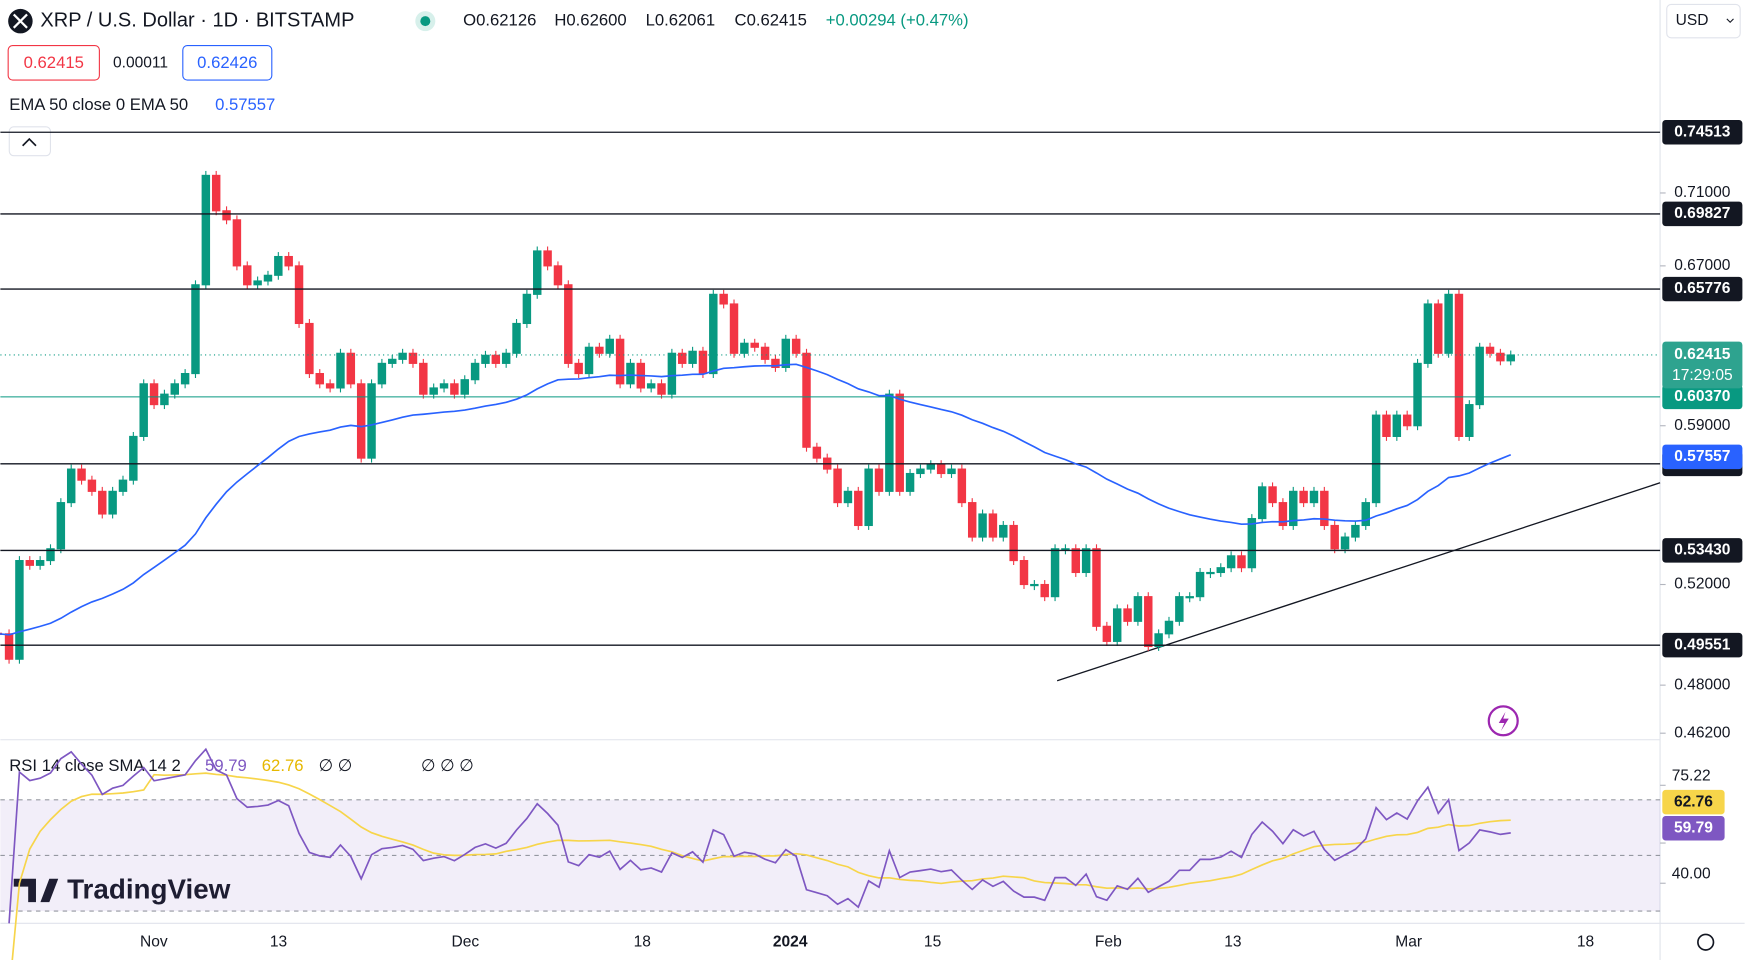 The image size is (1745, 965). I want to click on x-tick-label: 13, so click(278, 941).